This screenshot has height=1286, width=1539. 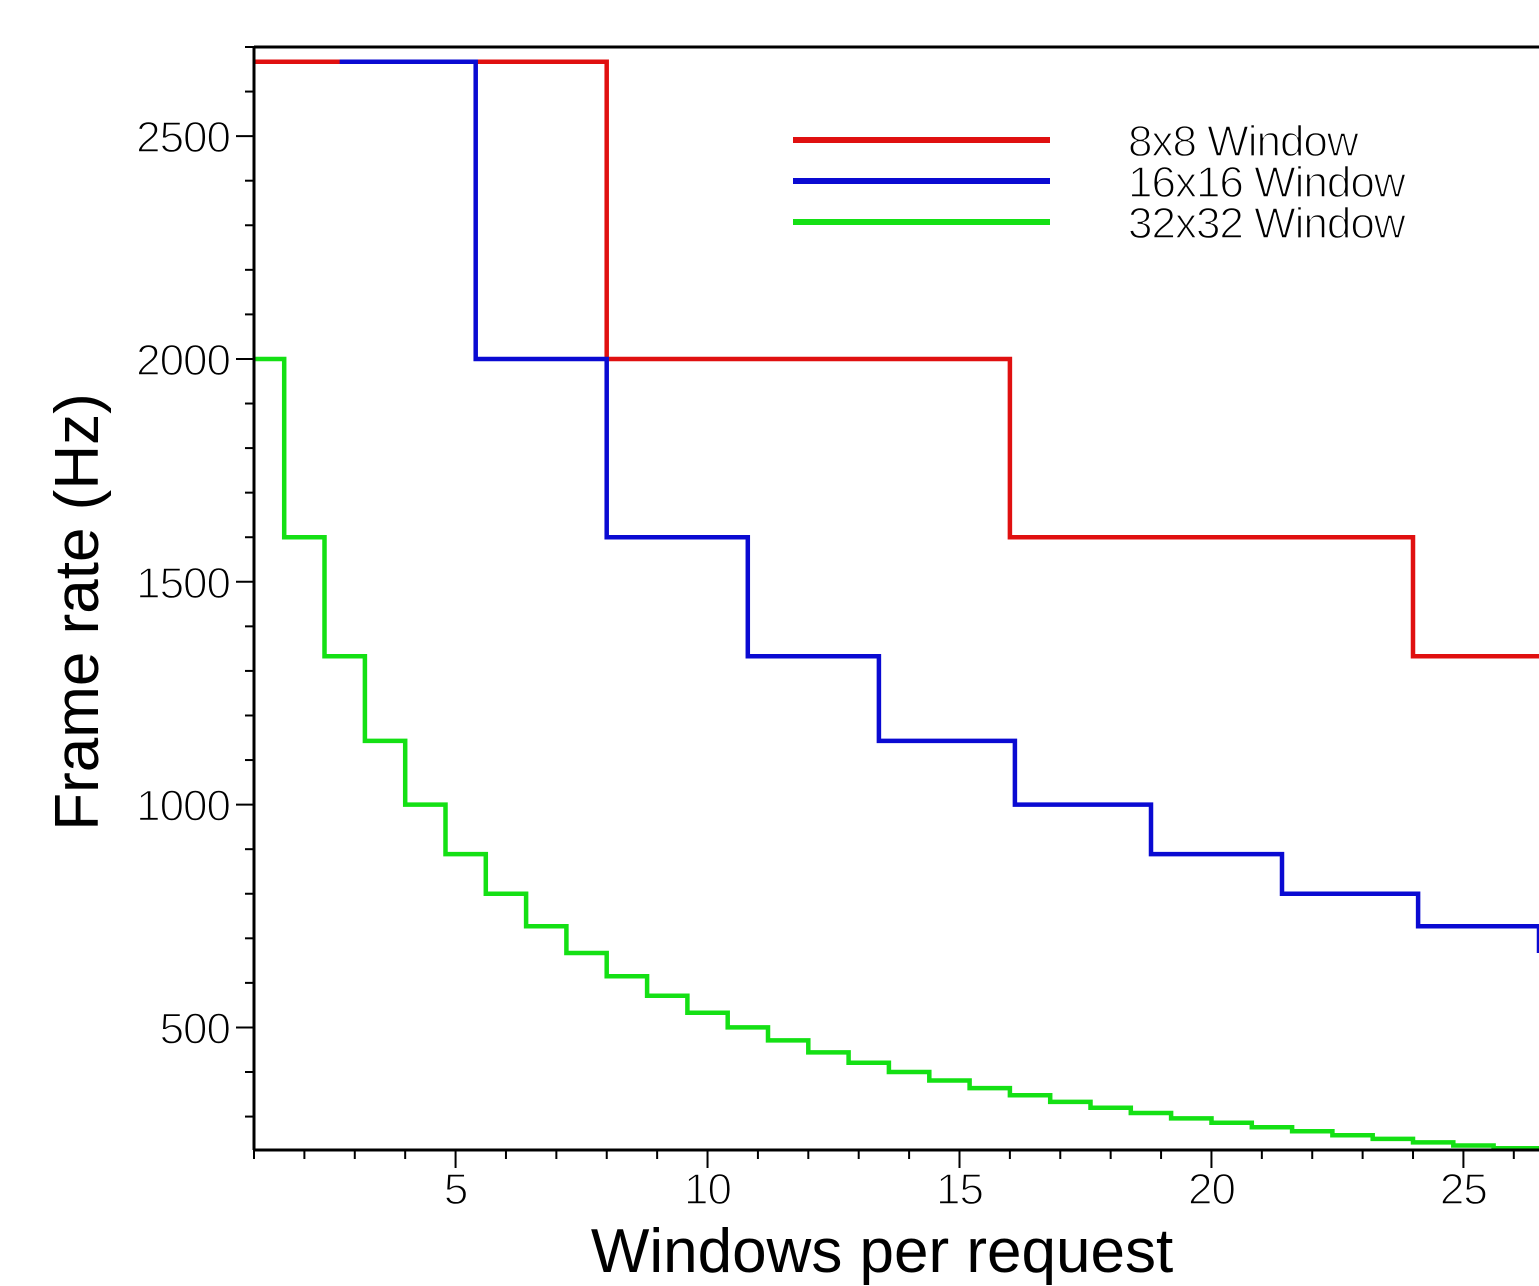 I want to click on y-tick-label: 500, so click(x=195, y=1028).